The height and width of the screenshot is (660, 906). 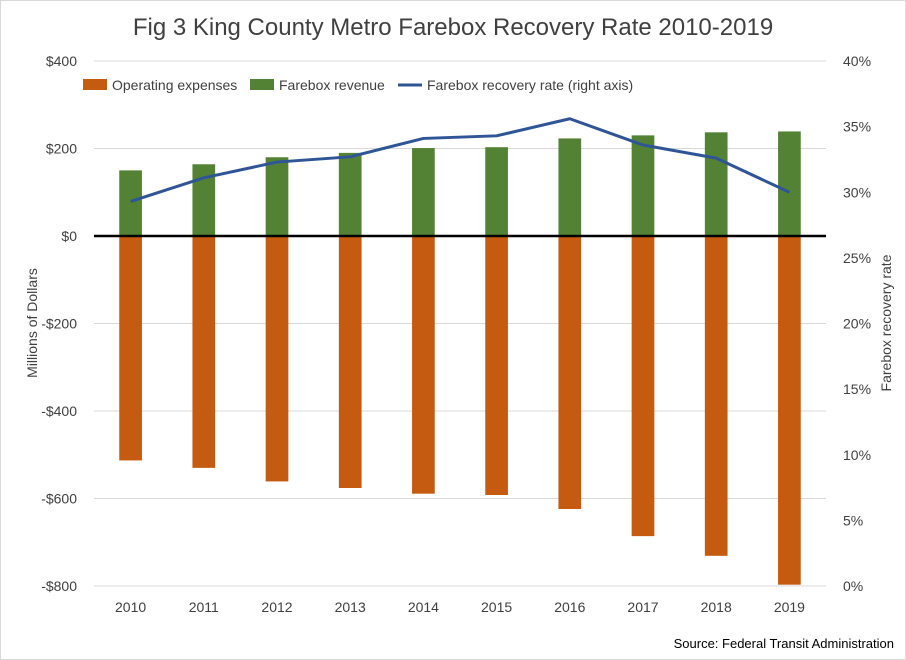 I want to click on x-tick-label: 2014, so click(x=423, y=607).